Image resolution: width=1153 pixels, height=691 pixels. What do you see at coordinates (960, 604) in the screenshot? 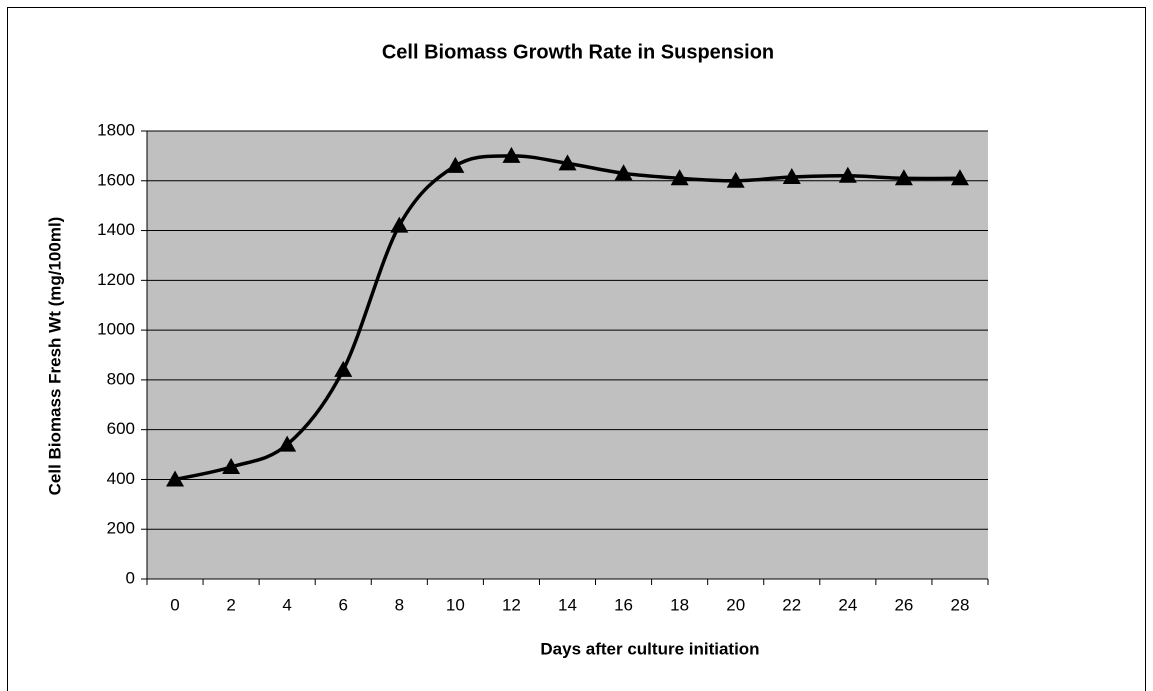
I see `x-tick-label: 28` at bounding box center [960, 604].